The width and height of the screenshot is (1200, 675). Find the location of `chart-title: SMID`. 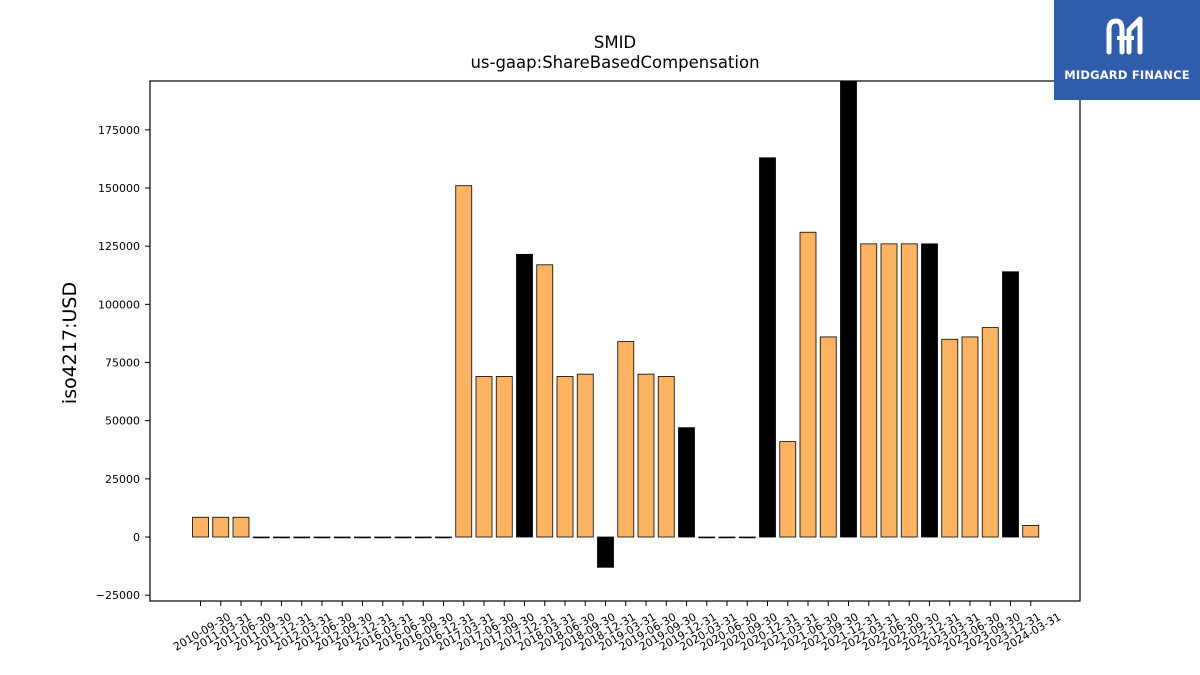

chart-title: SMID is located at coordinates (615, 42).